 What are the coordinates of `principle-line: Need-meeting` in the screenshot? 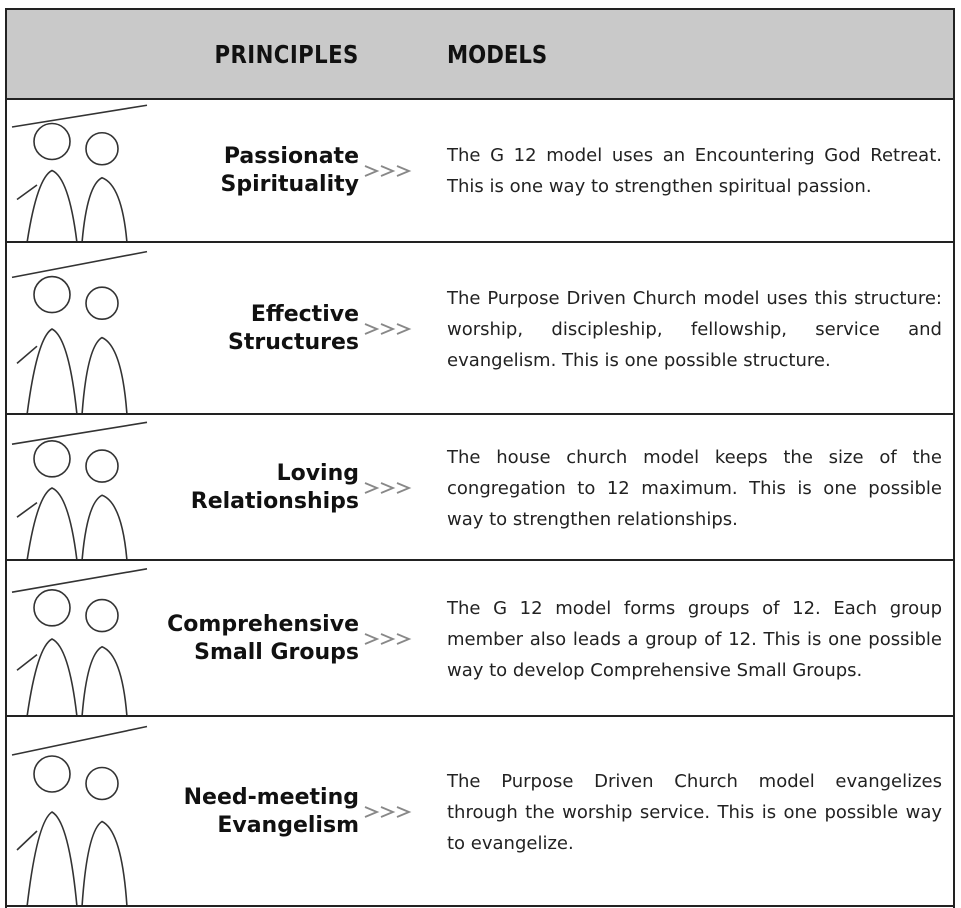 It's located at (271, 797).